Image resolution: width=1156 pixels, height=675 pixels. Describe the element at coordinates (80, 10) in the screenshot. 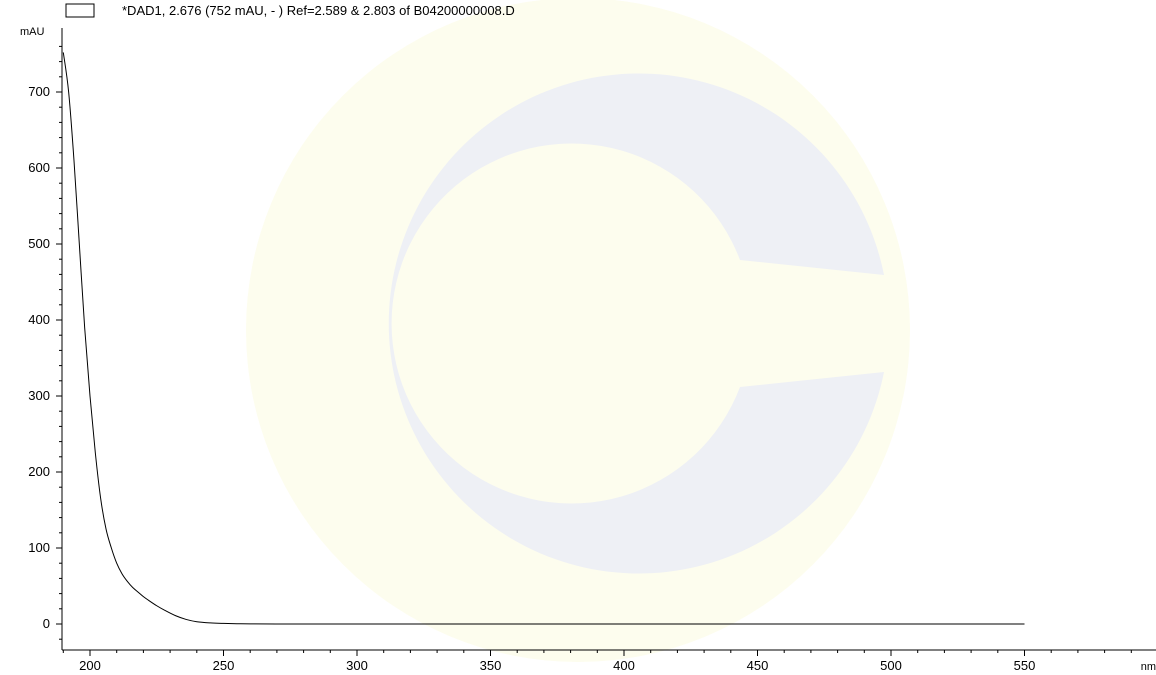

I see `legend-swatch` at that location.